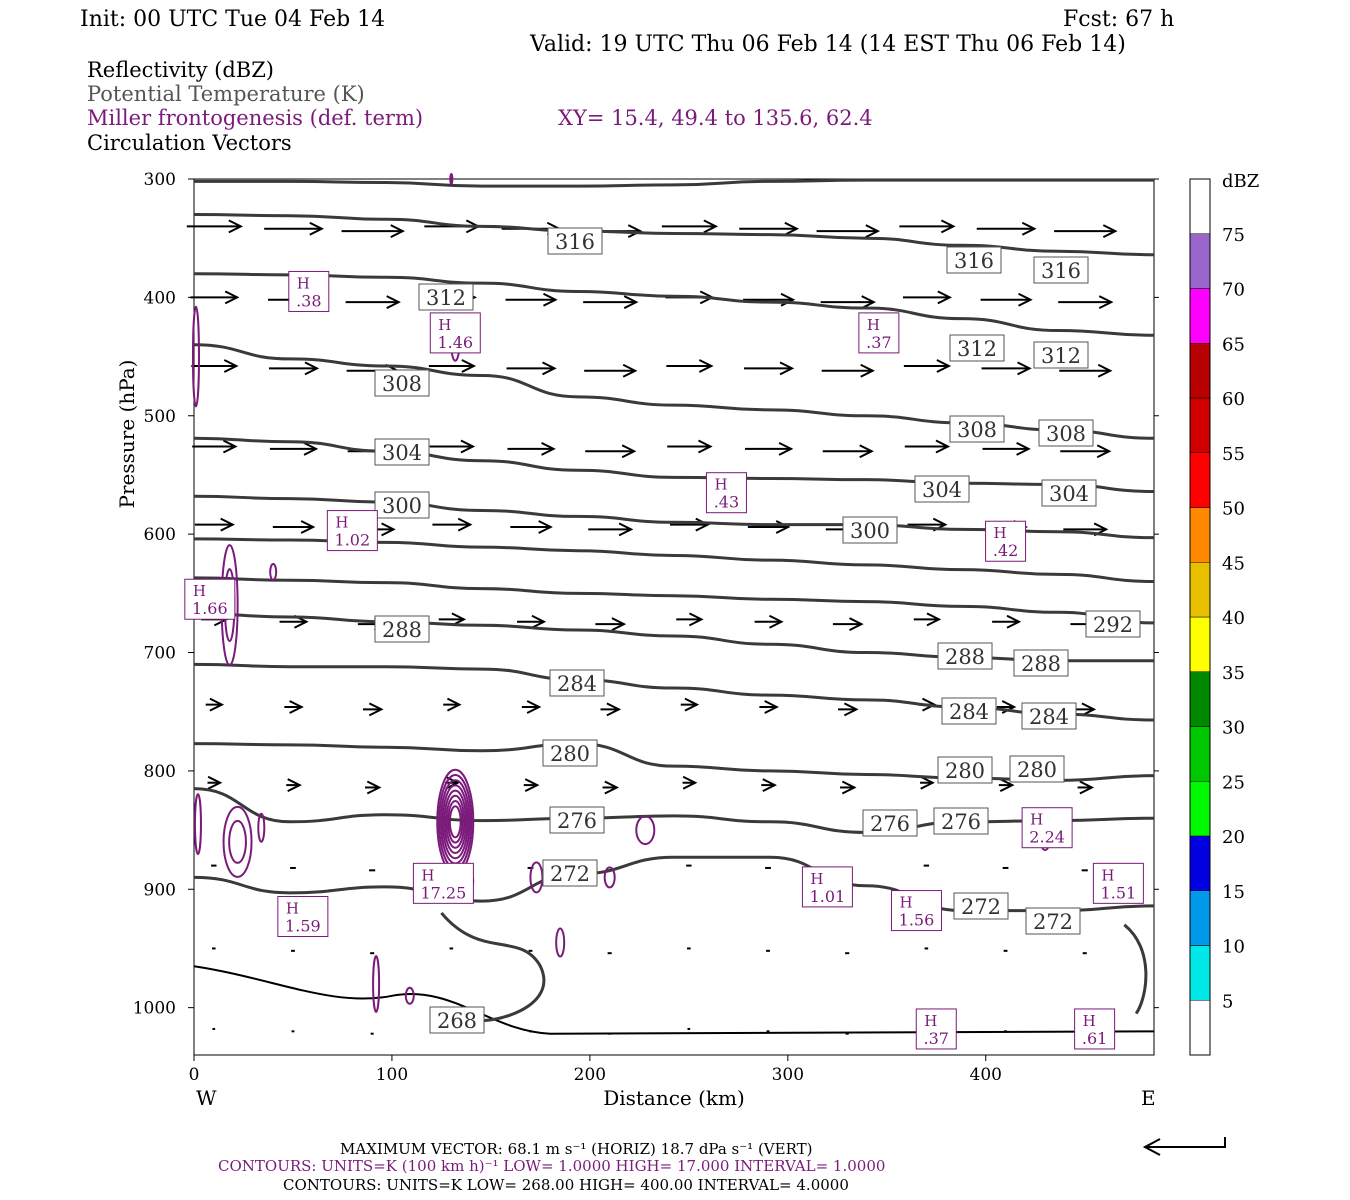 This screenshot has height=1200, width=1350. What do you see at coordinates (210, 608) in the screenshot?
I see `max-value: 1.66` at bounding box center [210, 608].